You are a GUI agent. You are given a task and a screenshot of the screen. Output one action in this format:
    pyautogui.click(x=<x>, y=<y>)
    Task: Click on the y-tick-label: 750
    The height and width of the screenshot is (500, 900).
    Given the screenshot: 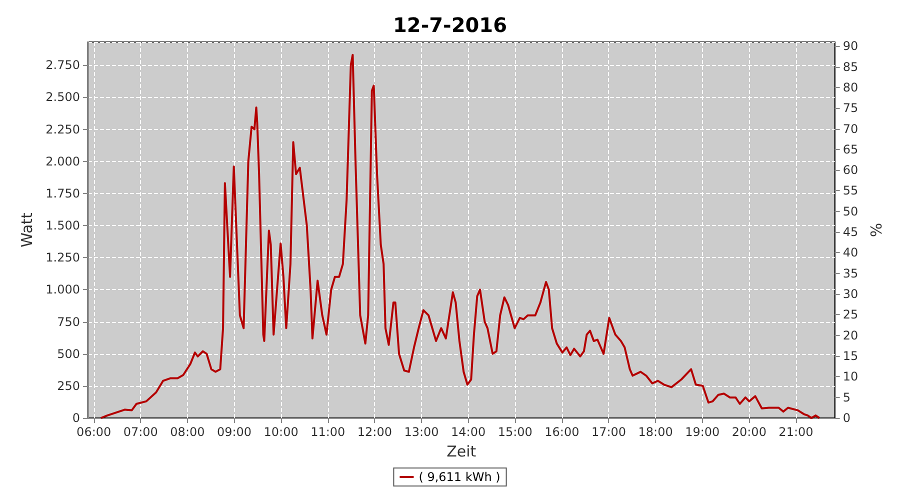 What is the action you would take?
    pyautogui.click(x=68, y=321)
    